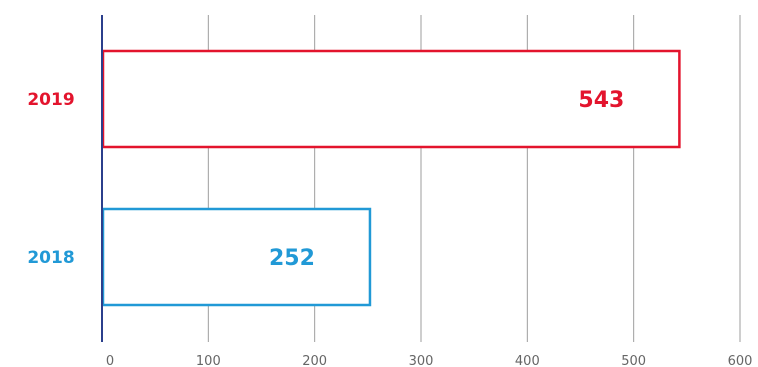  What do you see at coordinates (50, 100) in the screenshot?
I see `category-label-2019: 2019` at bounding box center [50, 100].